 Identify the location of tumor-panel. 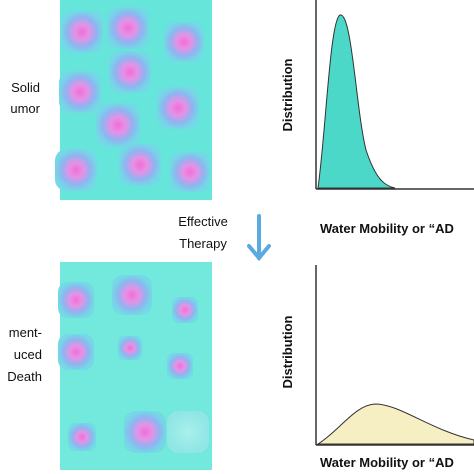
(133, 100).